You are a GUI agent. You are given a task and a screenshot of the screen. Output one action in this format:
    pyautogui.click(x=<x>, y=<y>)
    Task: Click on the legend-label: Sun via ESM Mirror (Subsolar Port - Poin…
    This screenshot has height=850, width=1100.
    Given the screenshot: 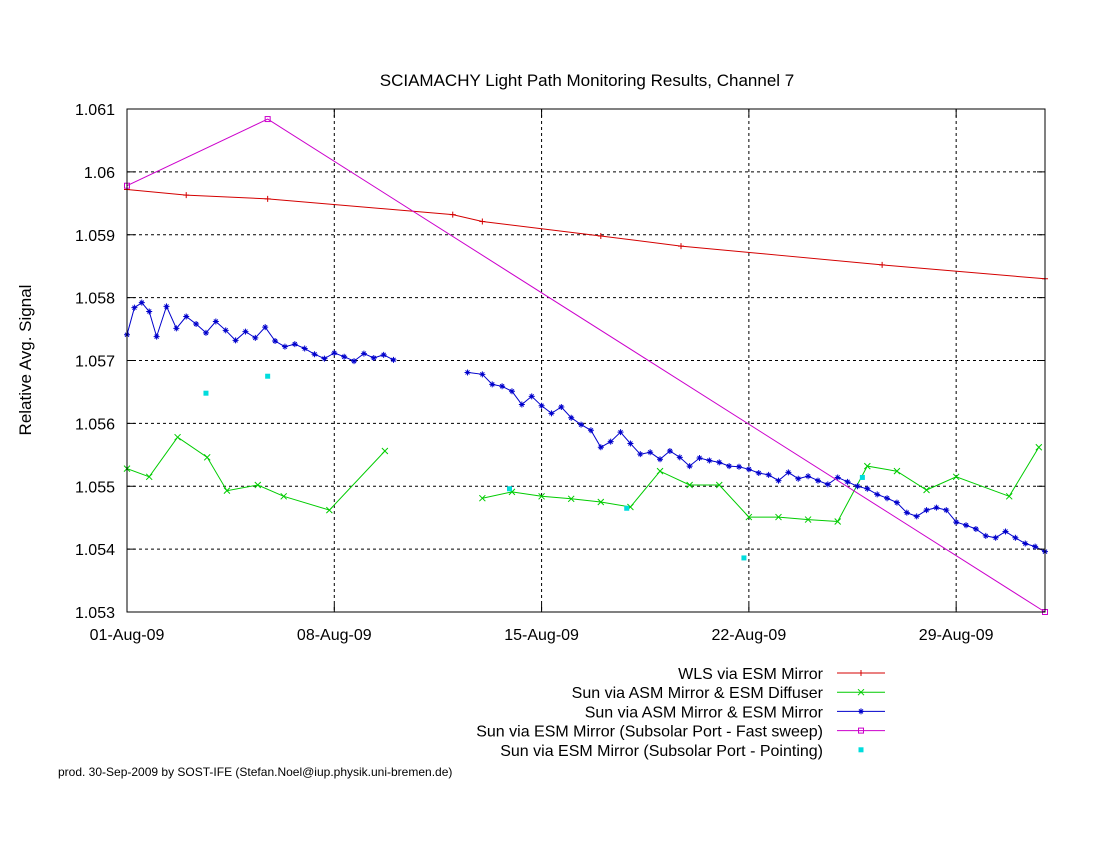 What is the action you would take?
    pyautogui.click(x=661, y=751)
    